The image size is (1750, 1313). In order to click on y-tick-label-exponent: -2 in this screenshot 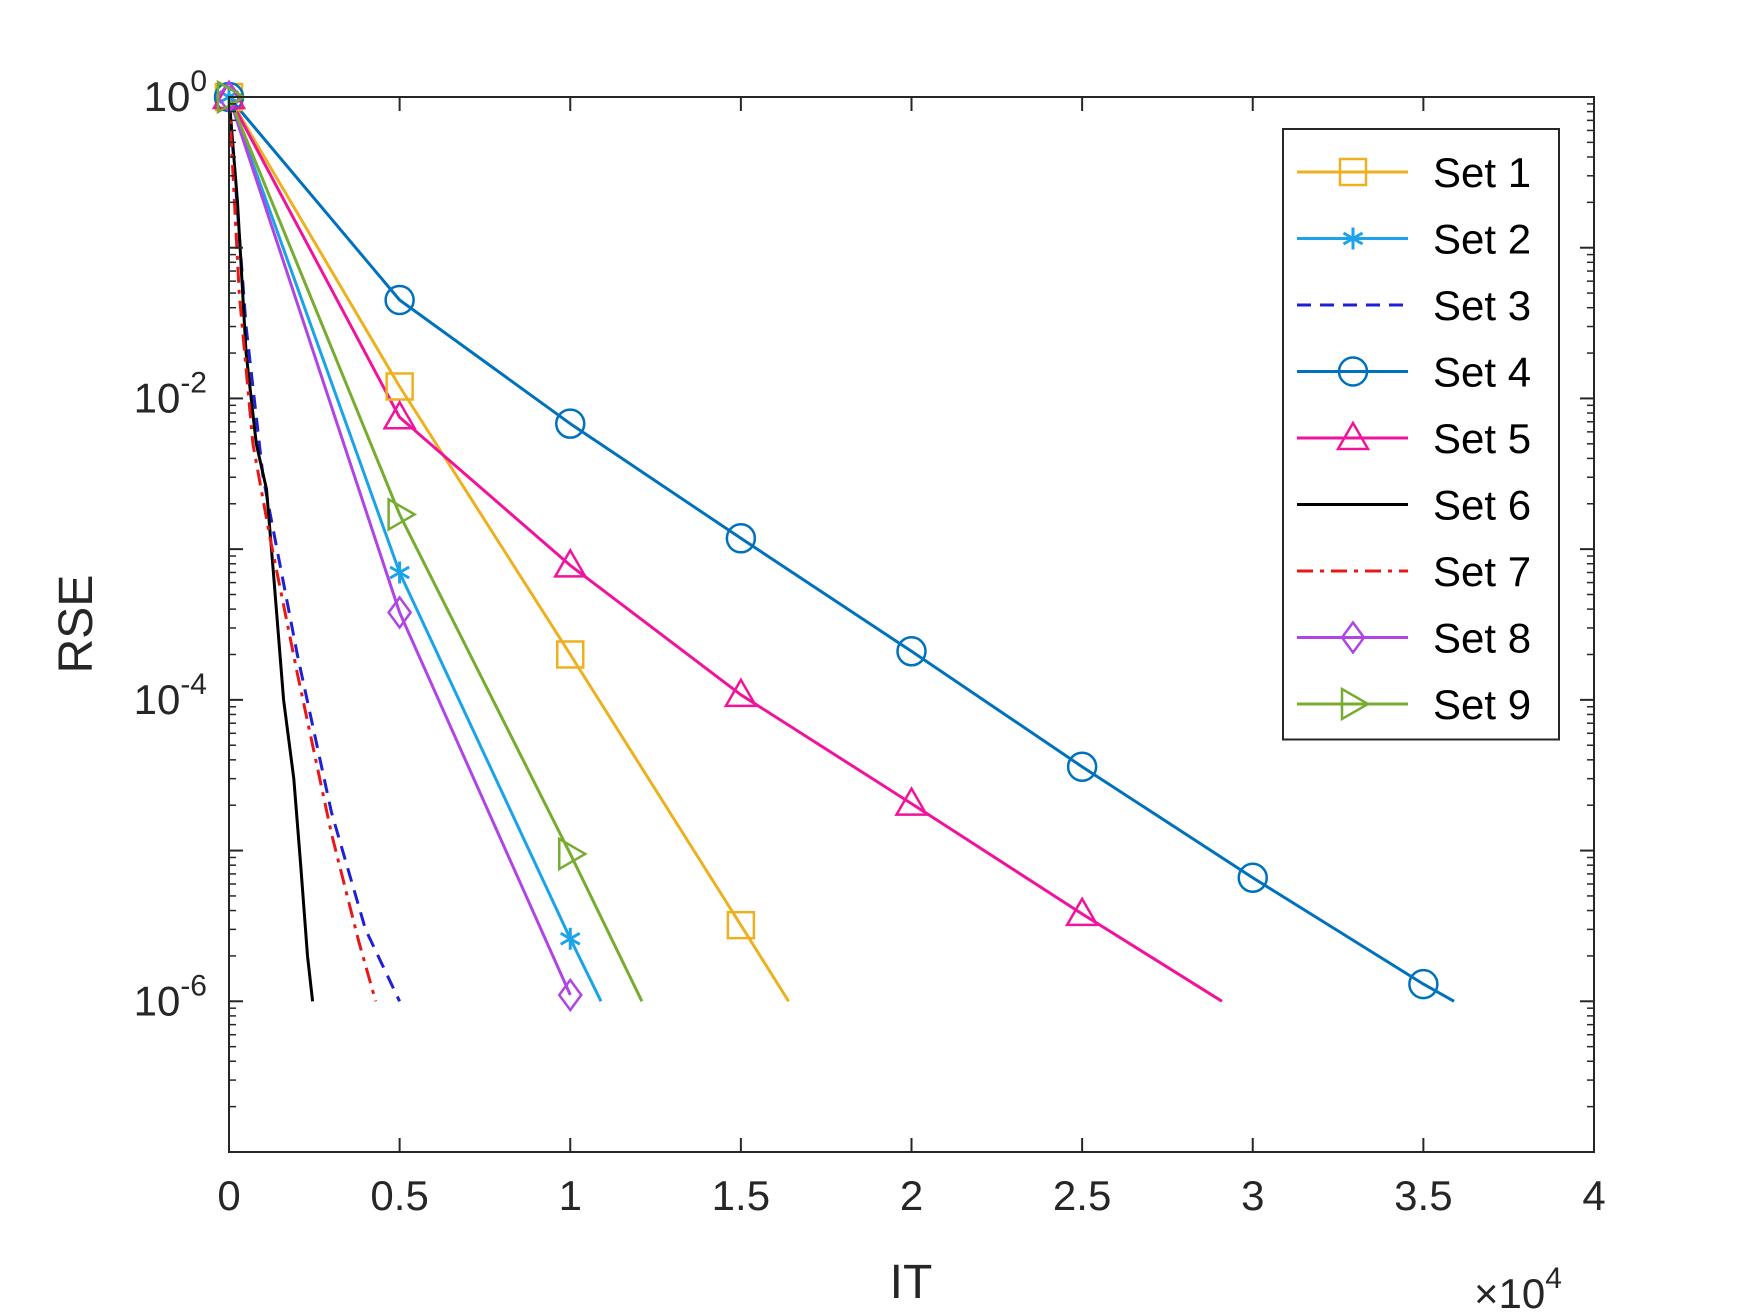, I will do `click(193, 382)`.